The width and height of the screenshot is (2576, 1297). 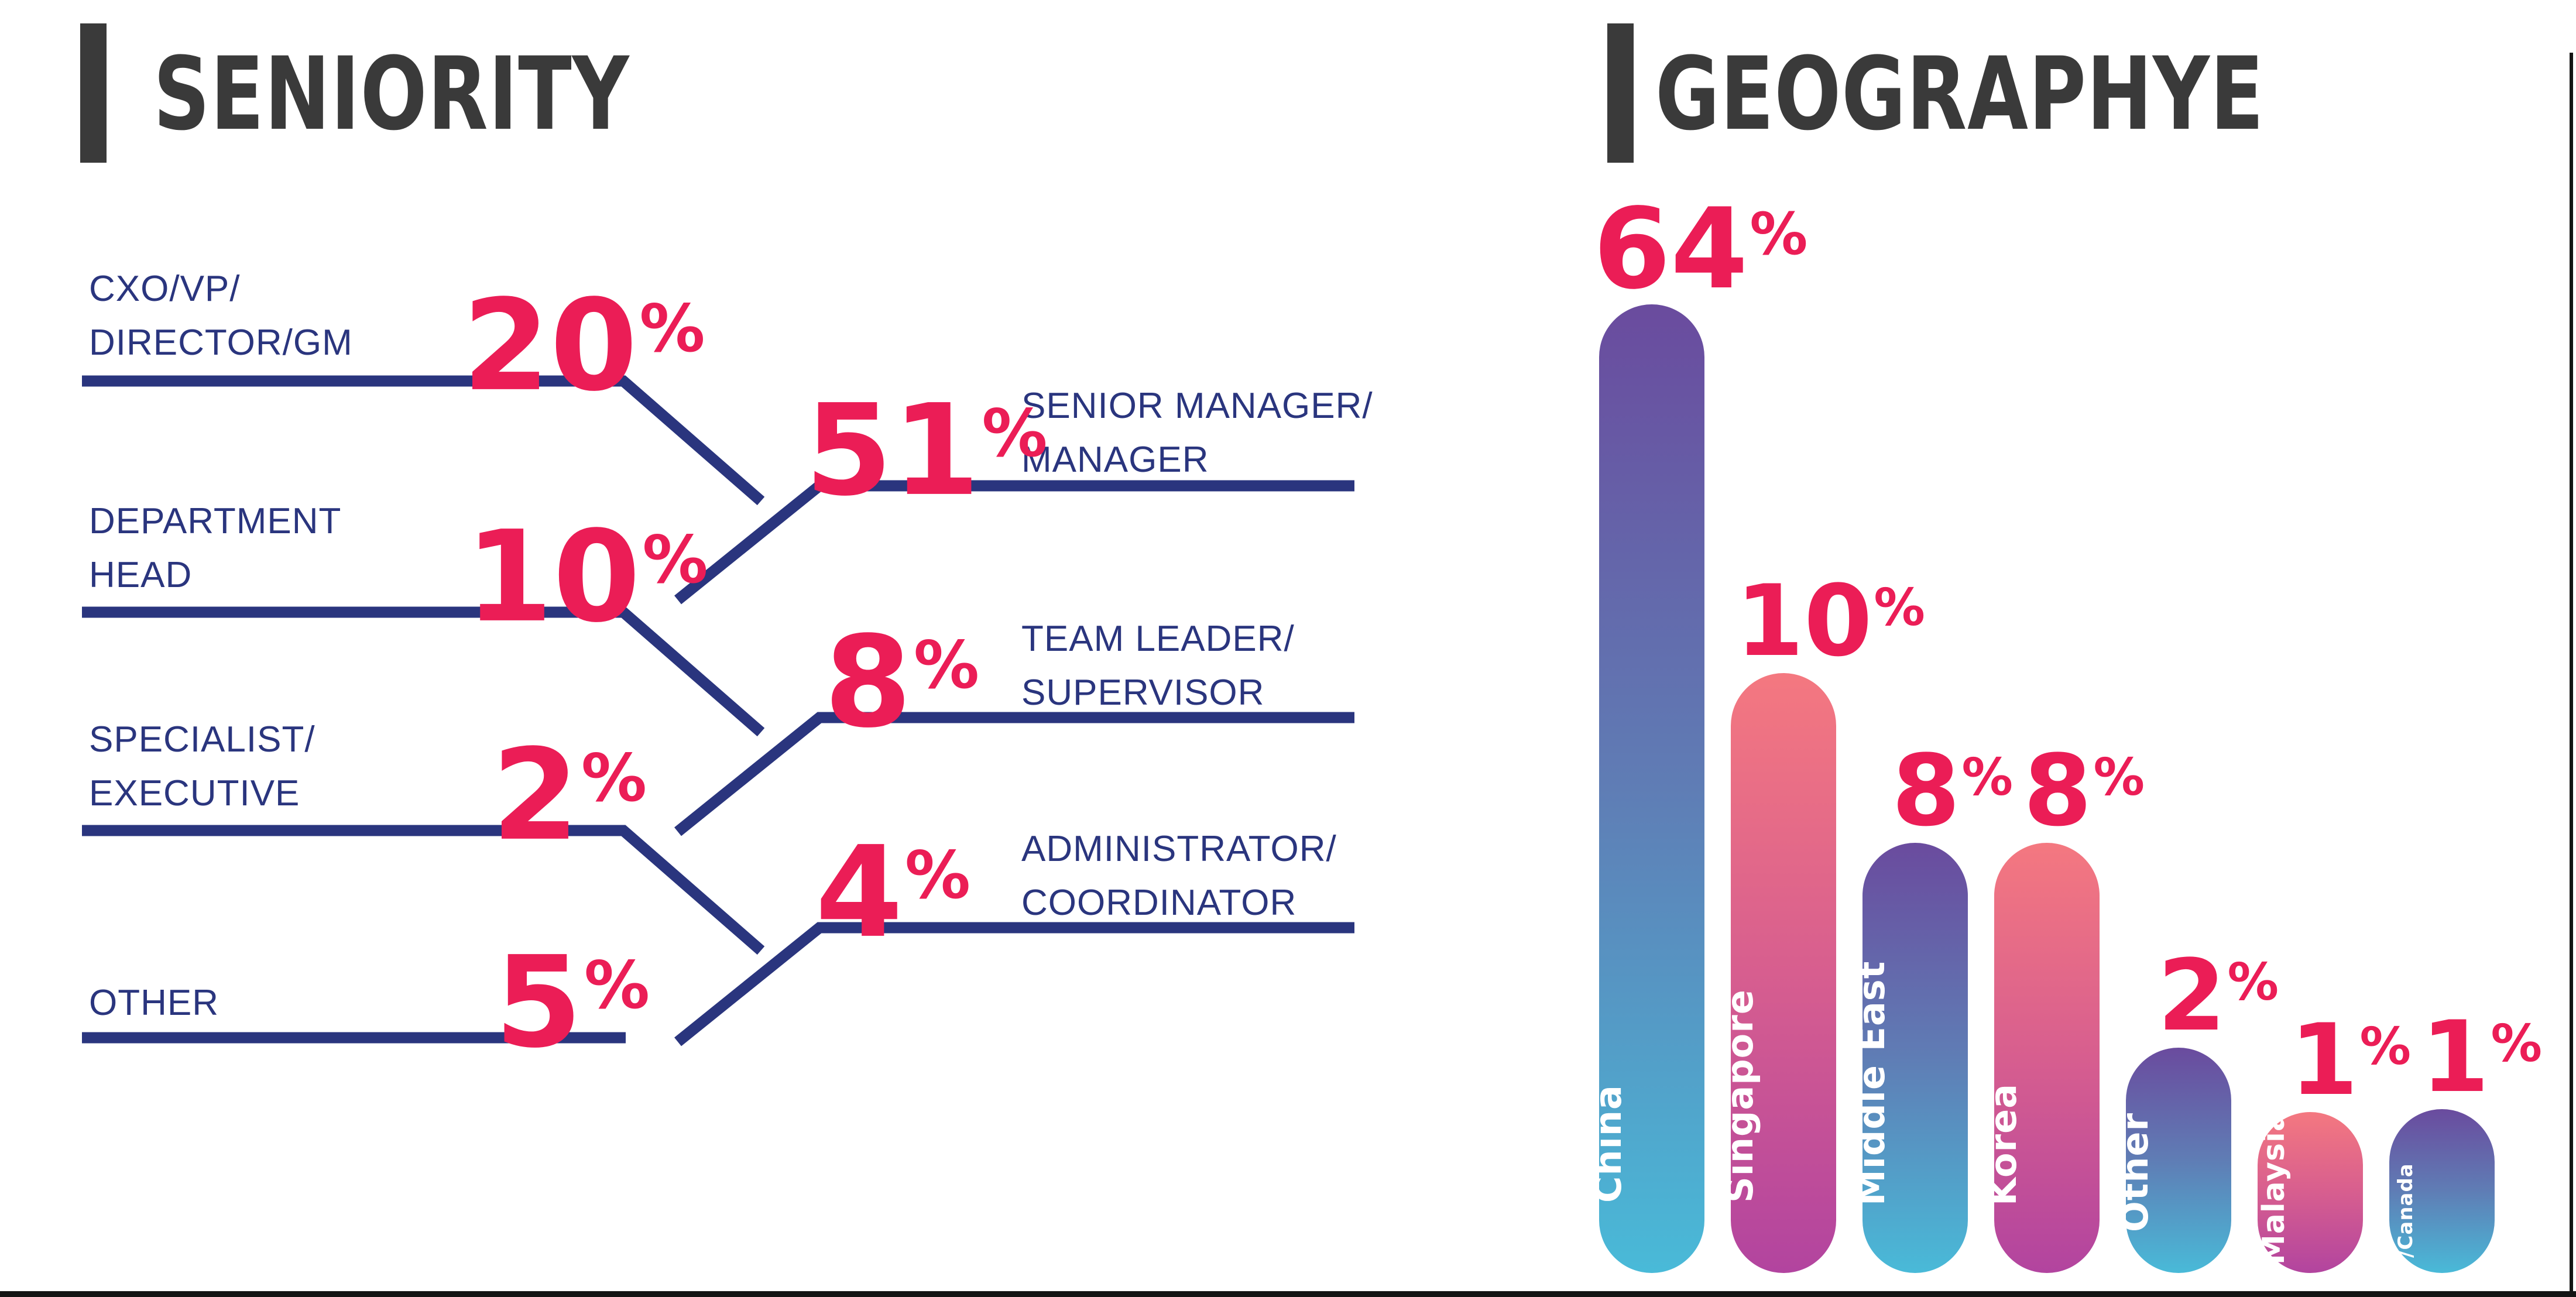 I want to click on seniority-row-label-line: SUPERVISOR, so click(x=1143, y=692).